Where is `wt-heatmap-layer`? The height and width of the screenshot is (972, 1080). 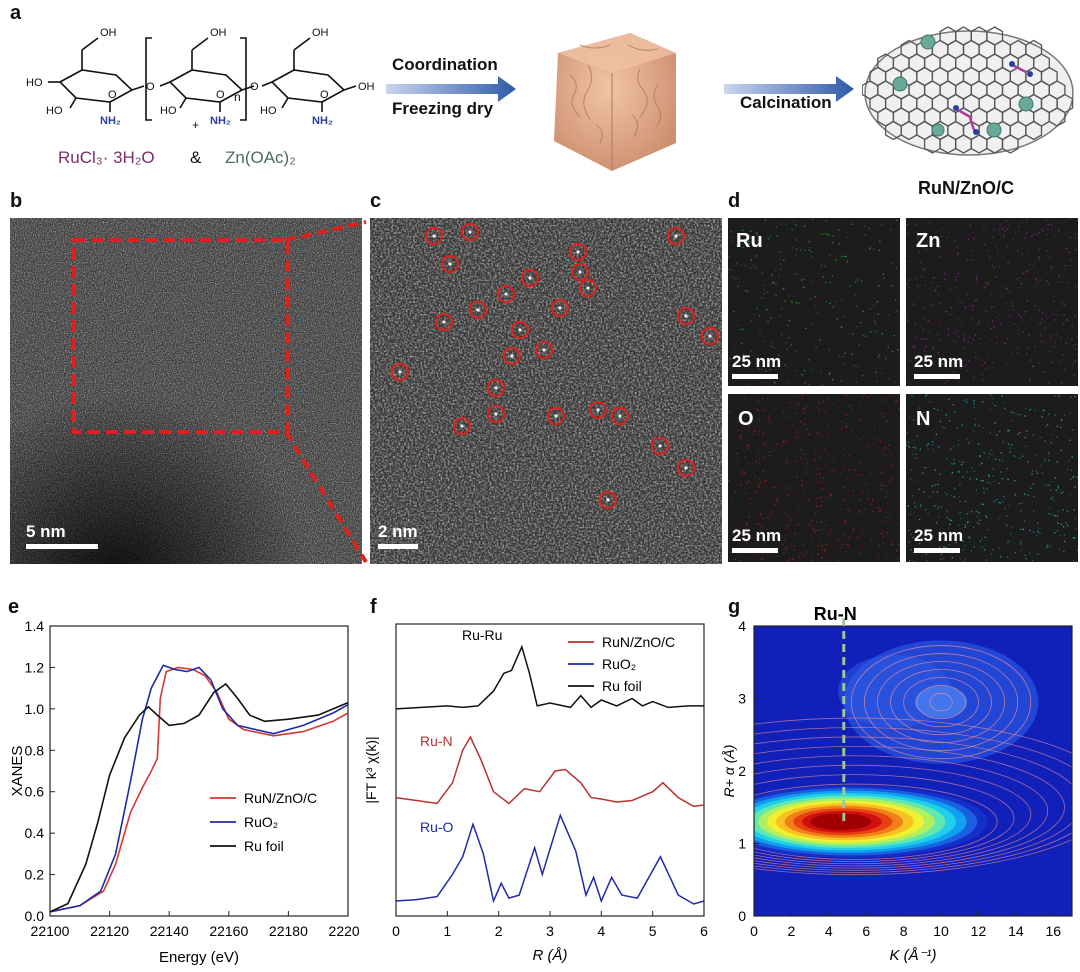 wt-heatmap-layer is located at coordinates (913, 771).